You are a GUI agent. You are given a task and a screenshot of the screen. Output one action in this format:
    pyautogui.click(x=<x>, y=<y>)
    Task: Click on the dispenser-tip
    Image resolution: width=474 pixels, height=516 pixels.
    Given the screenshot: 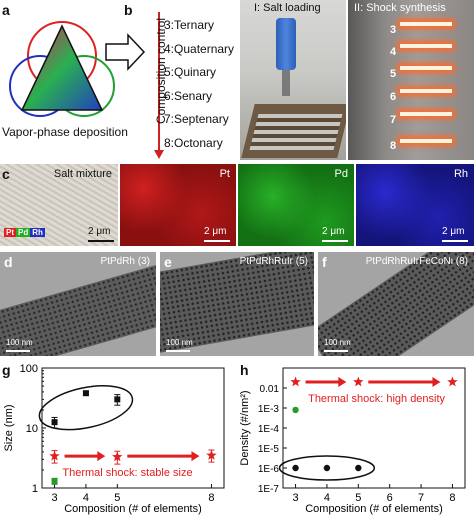 What is the action you would take?
    pyautogui.click(x=286, y=83)
    